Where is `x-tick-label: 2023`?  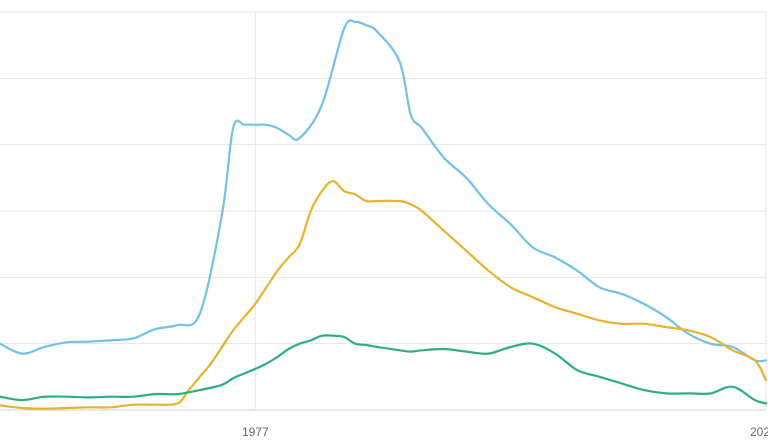 x-tick-label: 2023 is located at coordinates (759, 432).